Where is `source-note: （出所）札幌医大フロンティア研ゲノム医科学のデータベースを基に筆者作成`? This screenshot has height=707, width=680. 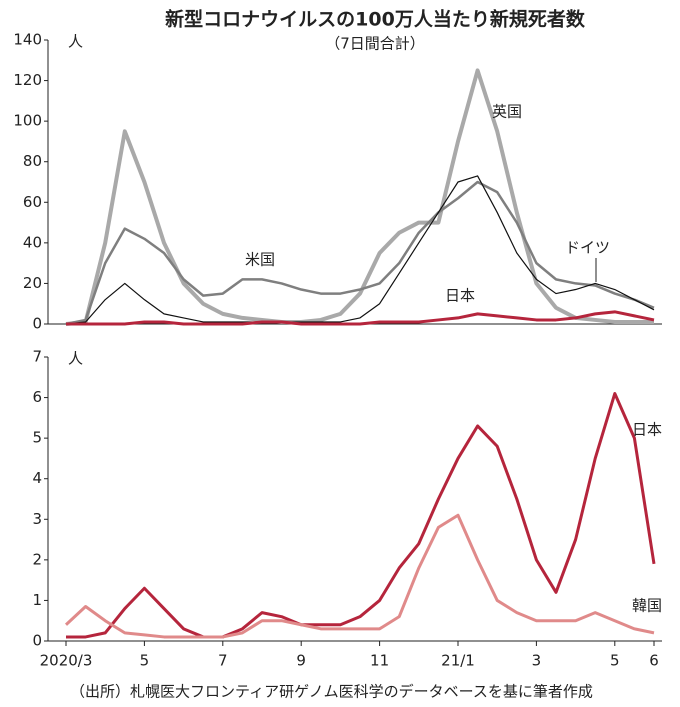
source-note: （出所）札幌医大フロンティア研ゲノム医科学のデータベースを基に筆者作成 is located at coordinates (331, 692).